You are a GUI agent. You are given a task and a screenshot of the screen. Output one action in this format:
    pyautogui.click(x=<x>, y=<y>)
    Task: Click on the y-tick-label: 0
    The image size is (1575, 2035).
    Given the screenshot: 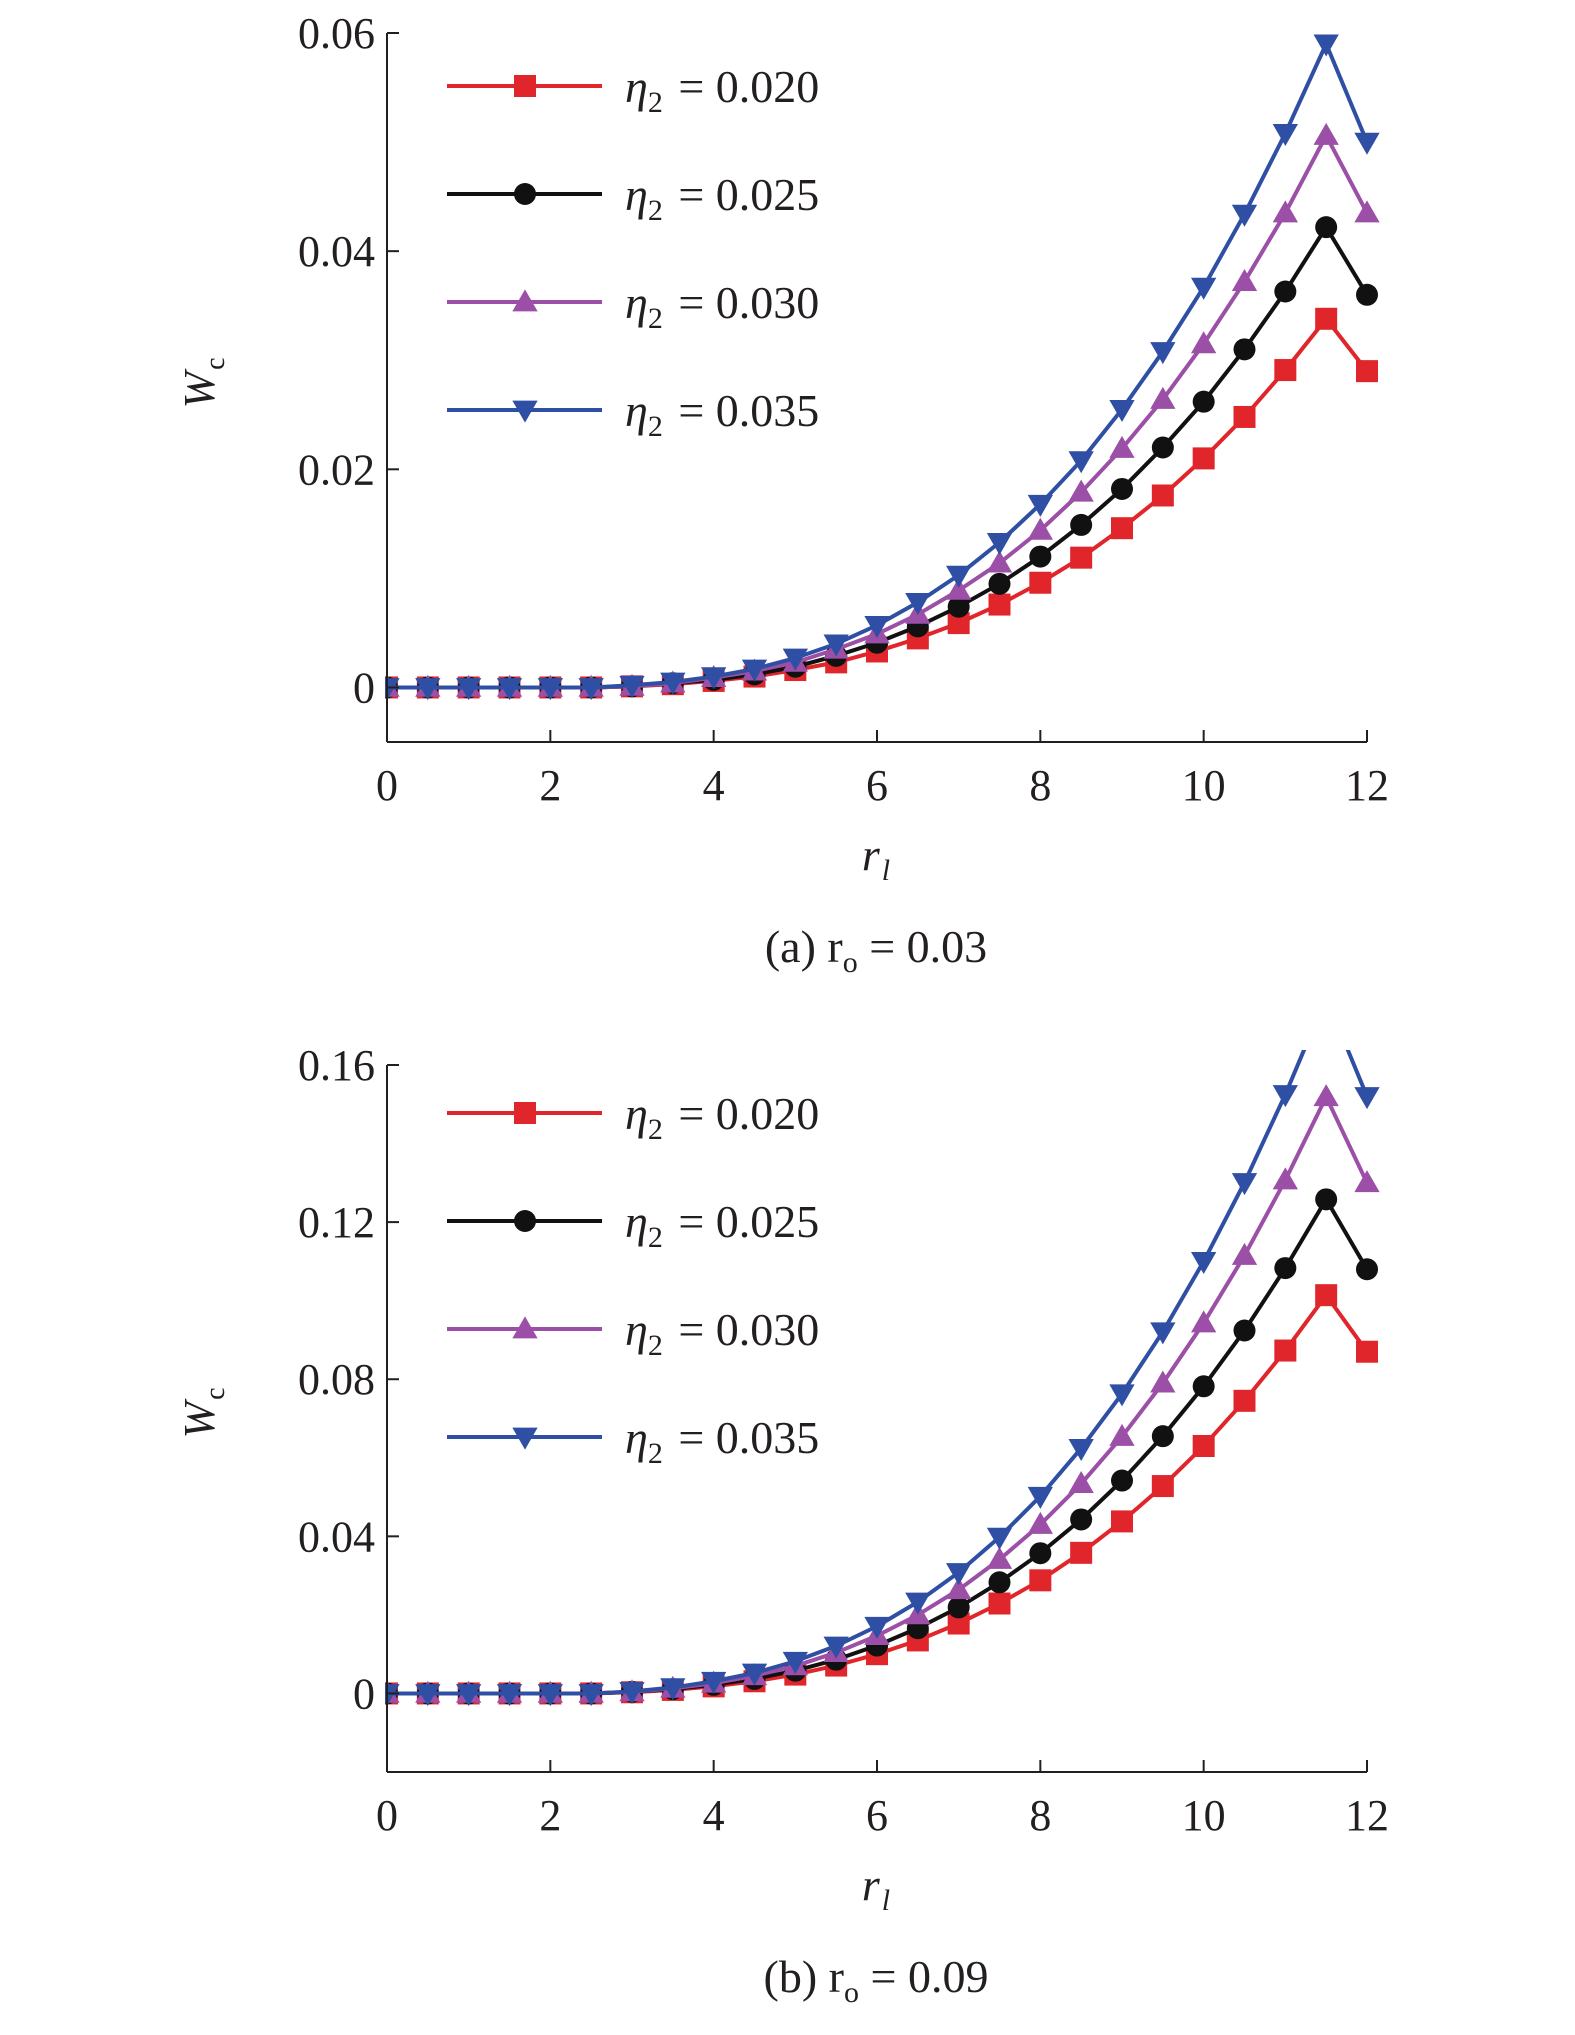 What is the action you would take?
    pyautogui.click(x=364, y=687)
    